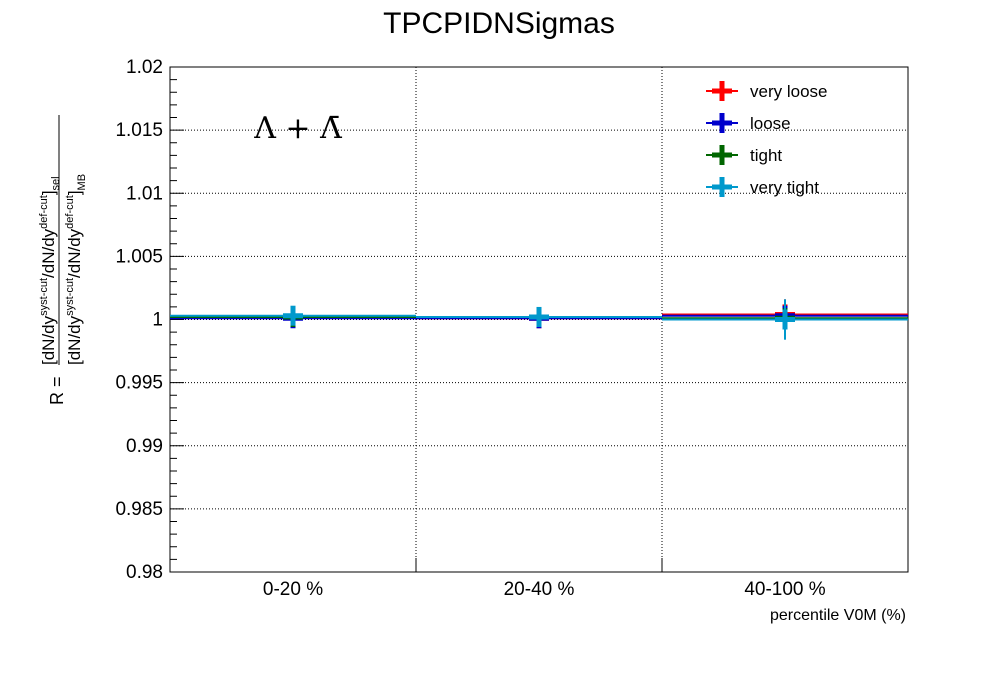  I want to click on x-axis-label: percentile V0M (%), so click(838, 615).